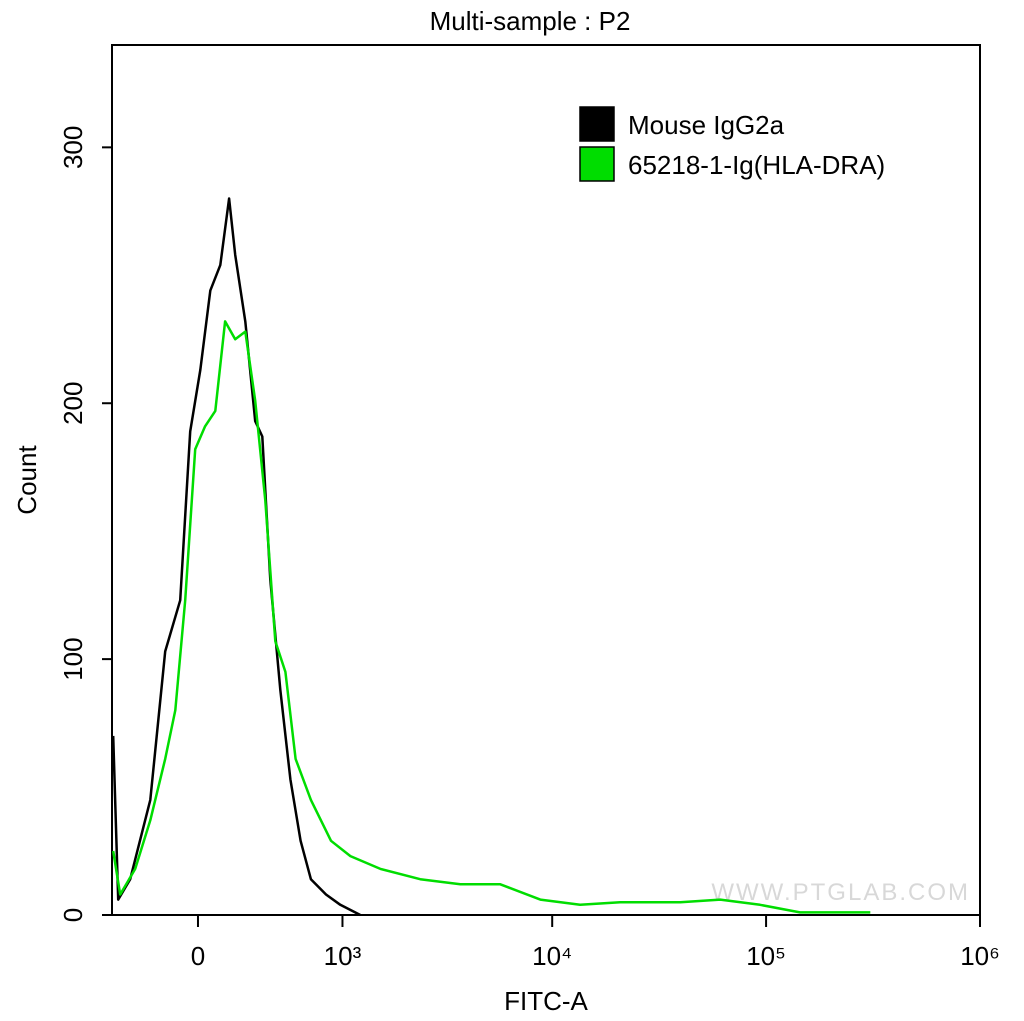 The width and height of the screenshot is (1024, 1021). Describe the element at coordinates (706, 125) in the screenshot. I see `legend-label: Mouse IgG2a` at that location.